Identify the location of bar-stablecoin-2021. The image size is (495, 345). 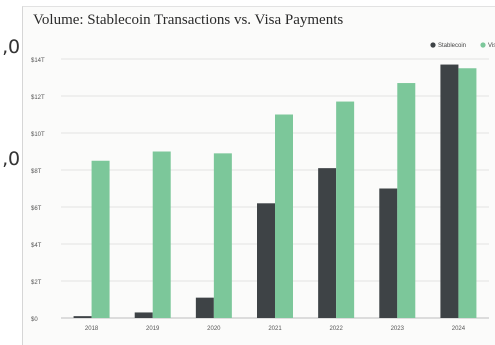
(266, 260).